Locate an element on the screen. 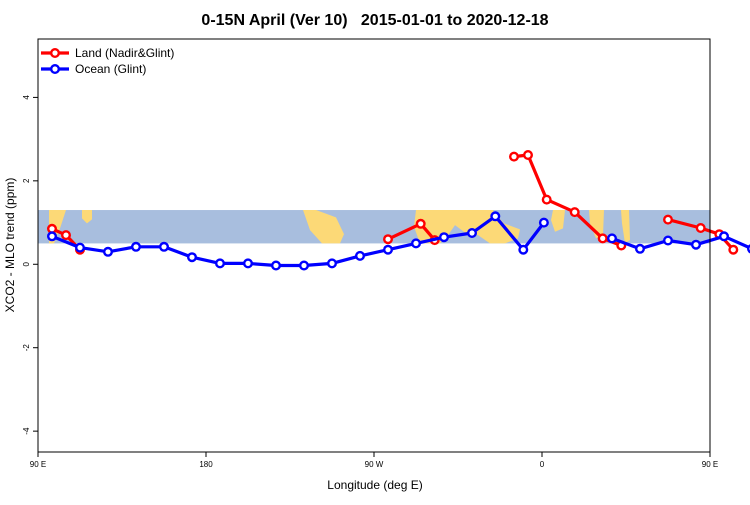  series-line is located at coordinates (680, 242).